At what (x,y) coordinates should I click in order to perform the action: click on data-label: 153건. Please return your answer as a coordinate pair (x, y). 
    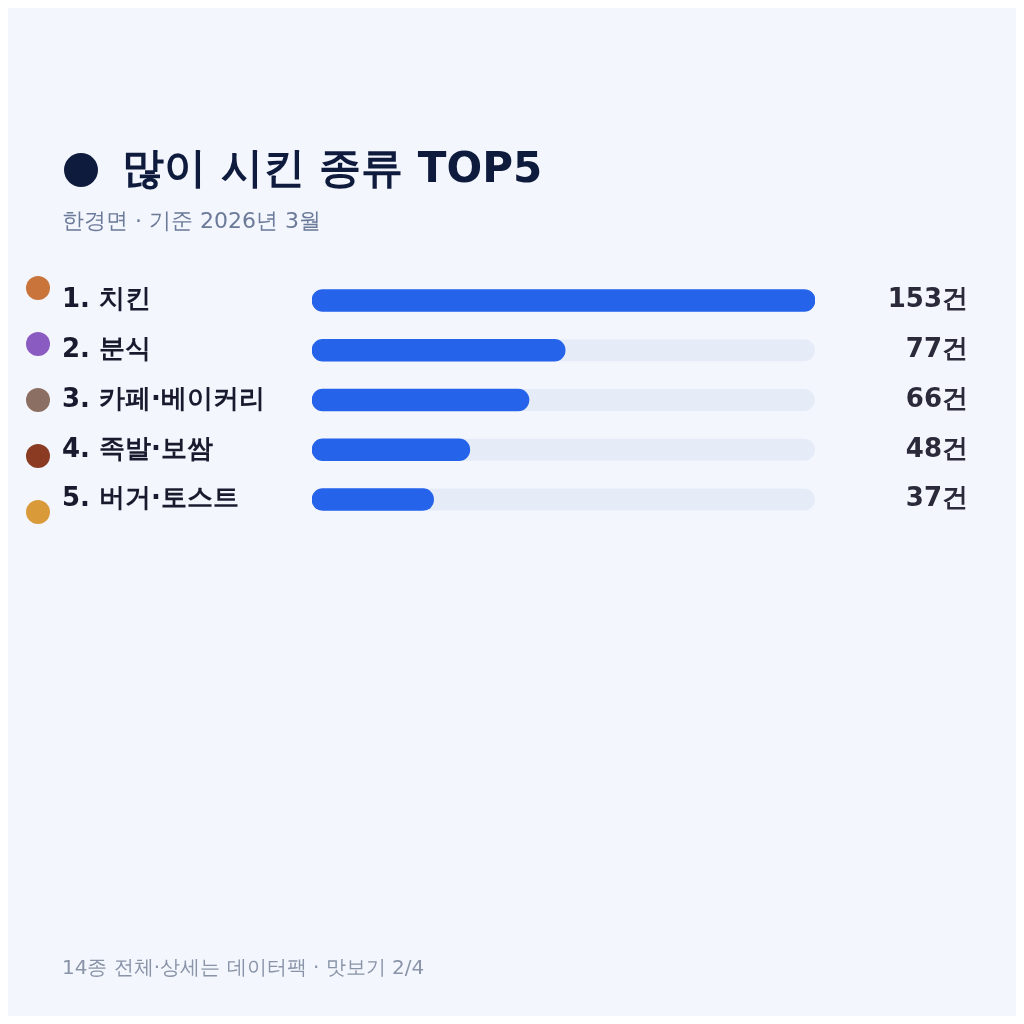
    Looking at the image, I should click on (927, 298).